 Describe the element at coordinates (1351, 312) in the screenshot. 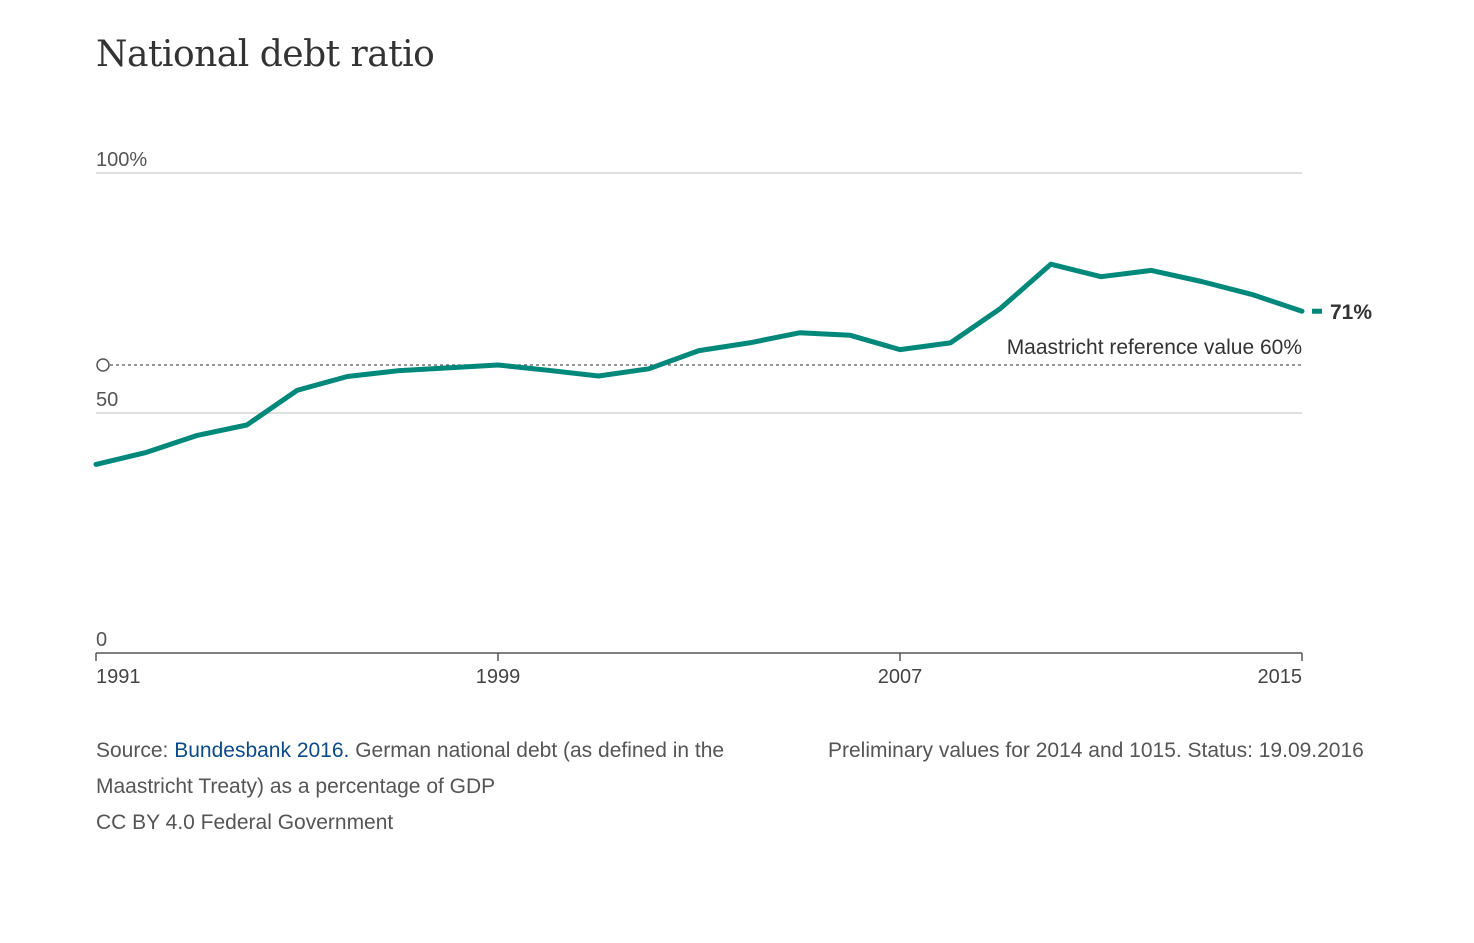

I see `end-value-label: 71%` at that location.